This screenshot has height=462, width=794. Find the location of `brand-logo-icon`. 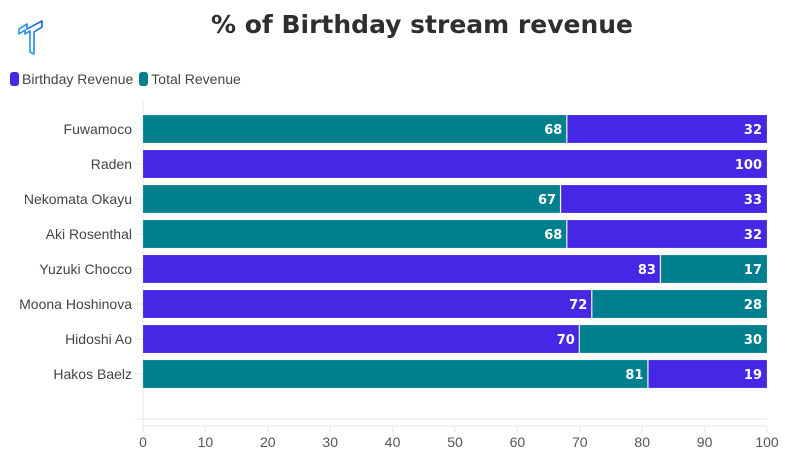

brand-logo-icon is located at coordinates (30, 37).